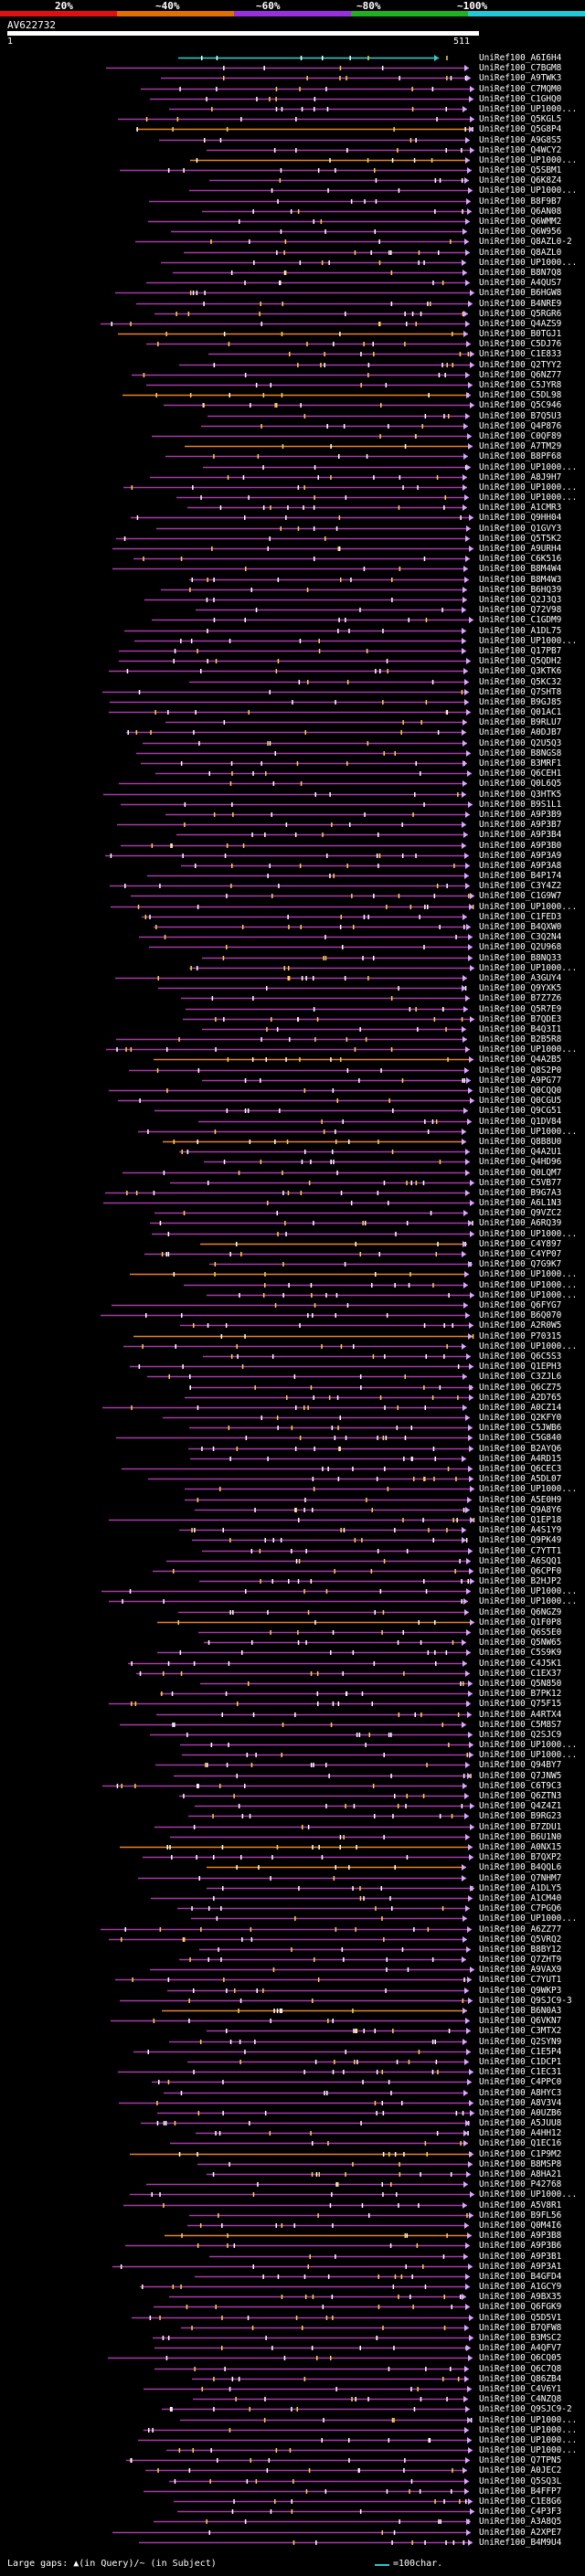 The width and height of the screenshot is (585, 2576). Describe the element at coordinates (293, 559) in the screenshot. I see `hit-row: UniRef100_C6K516` at that location.